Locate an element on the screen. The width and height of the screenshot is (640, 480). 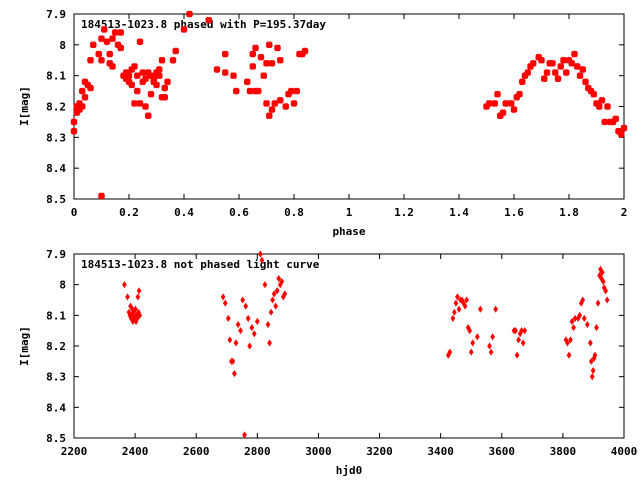
x-tick-label: 2 is located at coordinates (624, 212).